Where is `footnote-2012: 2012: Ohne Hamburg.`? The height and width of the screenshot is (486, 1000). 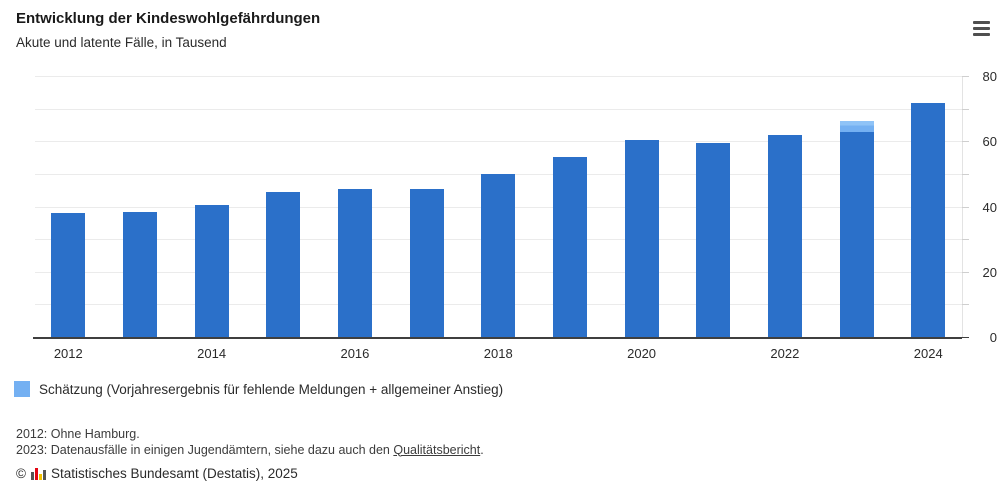 footnote-2012: 2012: Ohne Hamburg. is located at coordinates (78, 434).